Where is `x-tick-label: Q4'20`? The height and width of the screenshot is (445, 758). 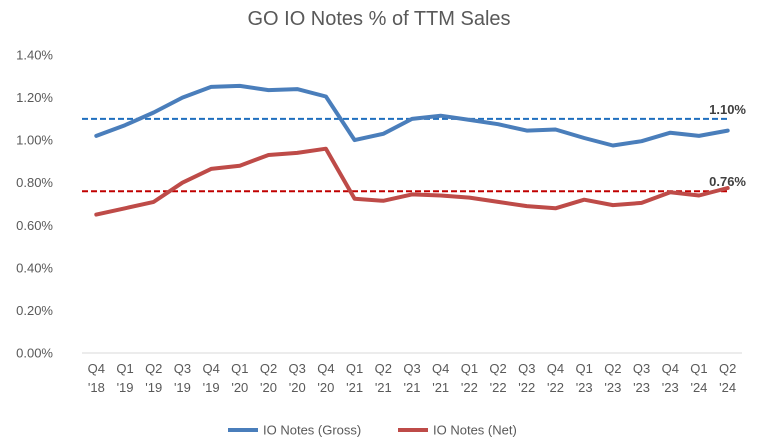
x-tick-label: Q4'20 is located at coordinates (325, 378).